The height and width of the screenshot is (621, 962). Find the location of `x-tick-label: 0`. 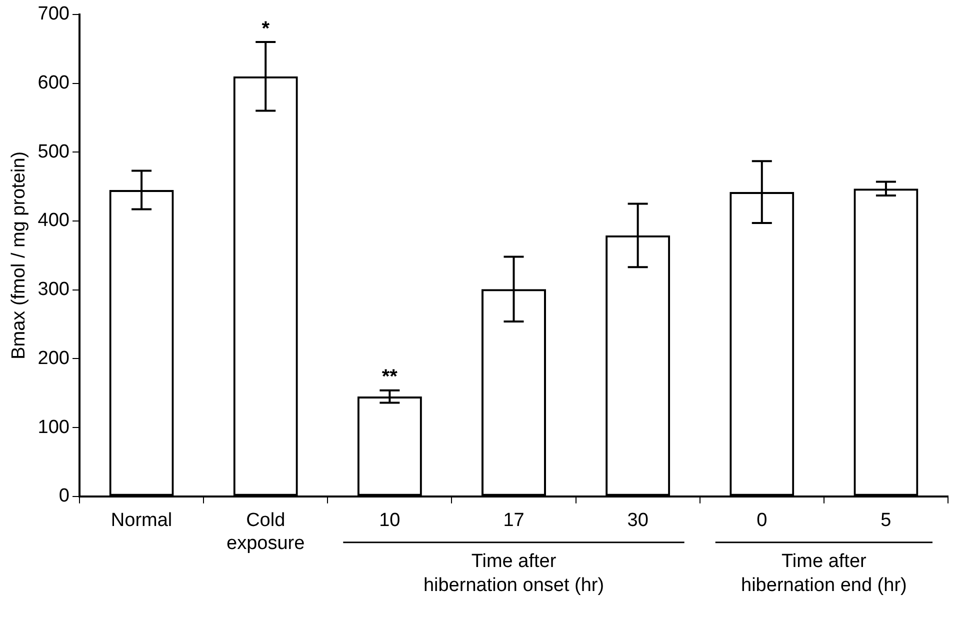

x-tick-label: 0 is located at coordinates (762, 521).